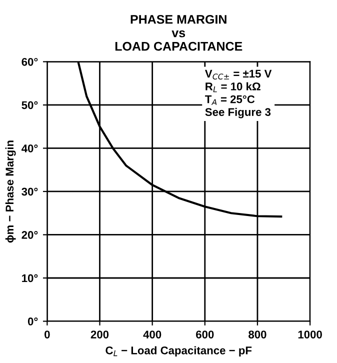 This screenshot has width=337, height=363. What do you see at coordinates (30, 148) in the screenshot?
I see `y-tick-label: 40°` at bounding box center [30, 148].